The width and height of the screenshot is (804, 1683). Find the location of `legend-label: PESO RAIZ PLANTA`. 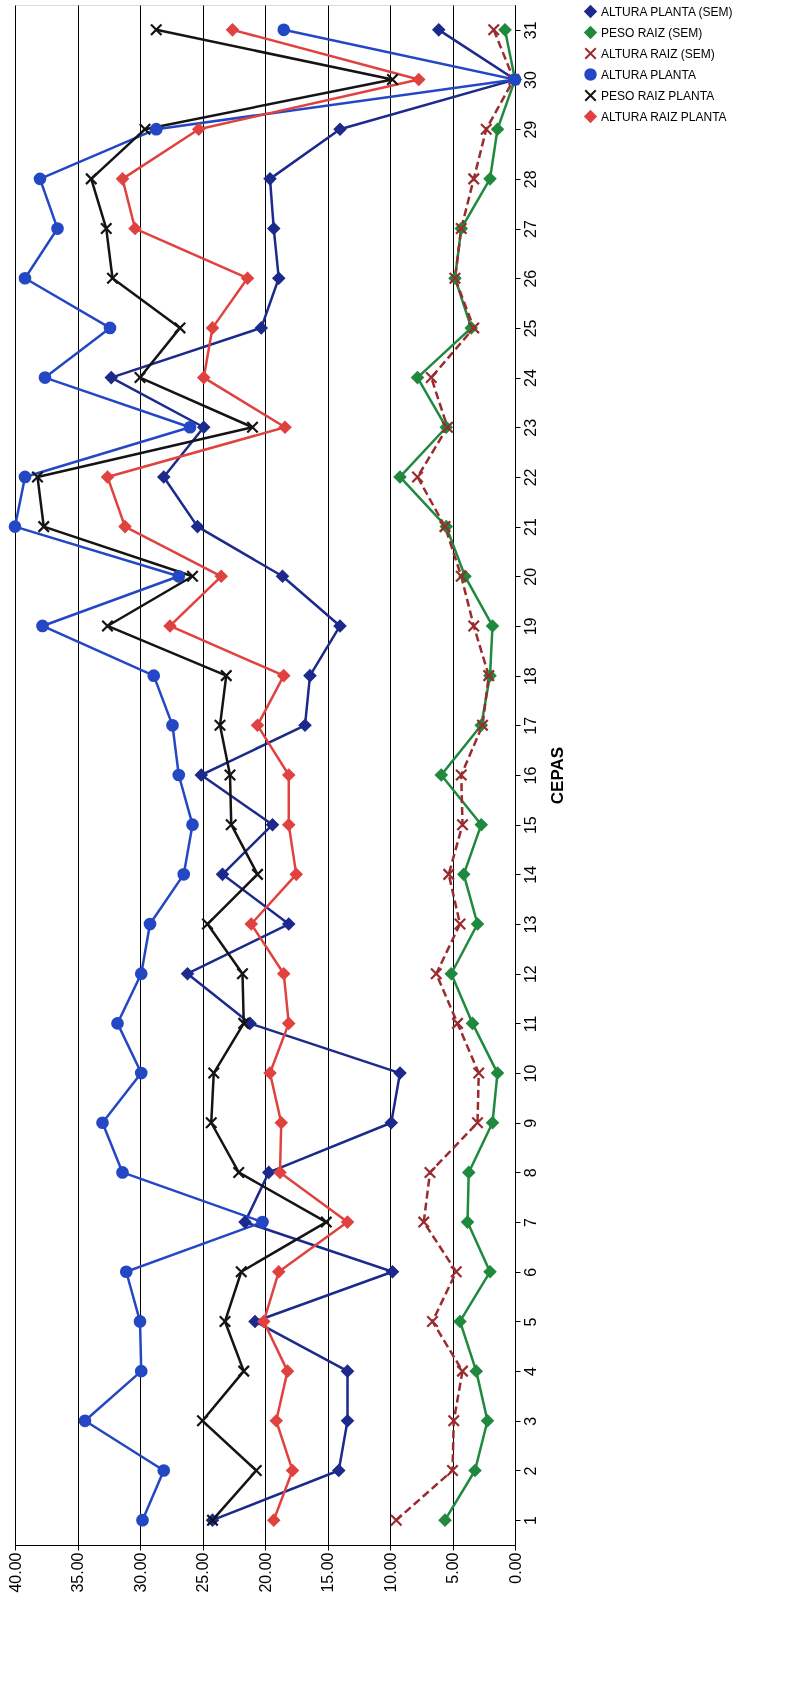

legend-label: PESO RAIZ PLANTA is located at coordinates (658, 95).